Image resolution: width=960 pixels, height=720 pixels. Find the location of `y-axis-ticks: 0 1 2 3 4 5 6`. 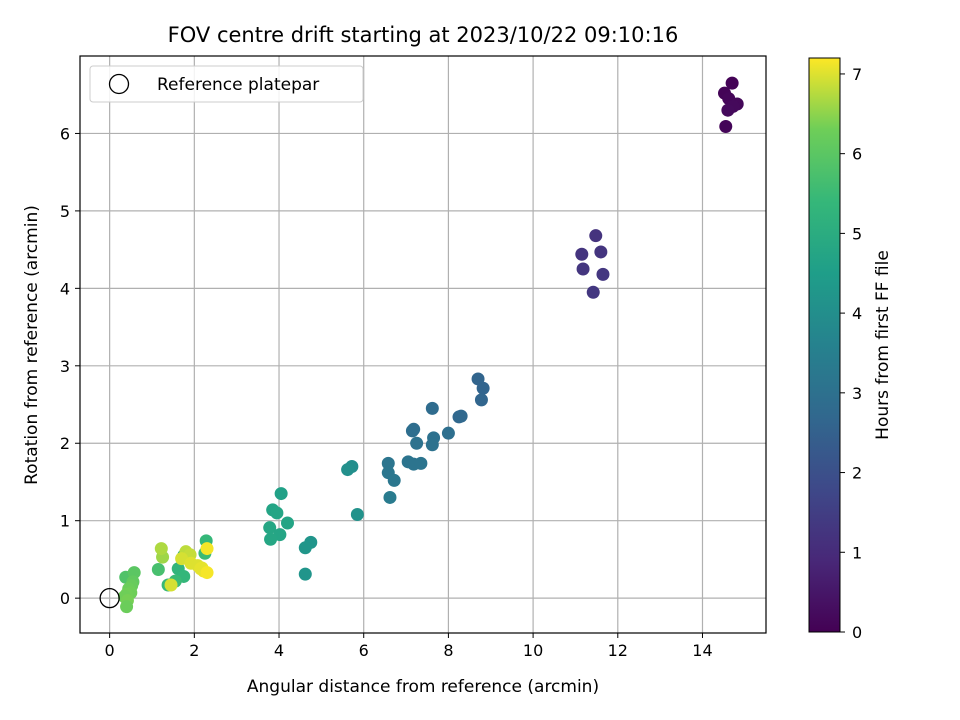

y-axis-ticks: 0 1 2 3 4 5 6 is located at coordinates (70, 366).